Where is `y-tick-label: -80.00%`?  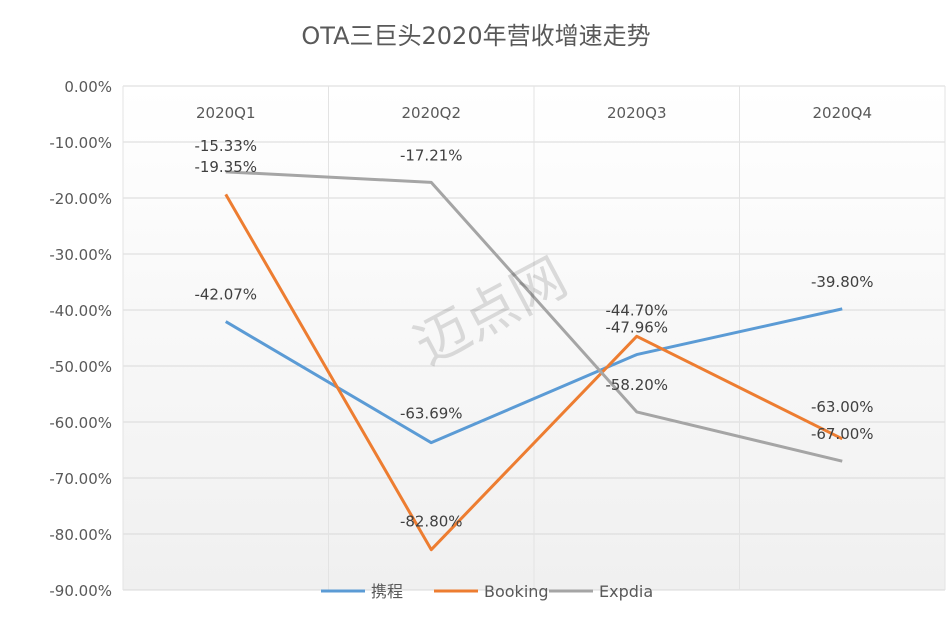 y-tick-label: -80.00% is located at coordinates (80, 535).